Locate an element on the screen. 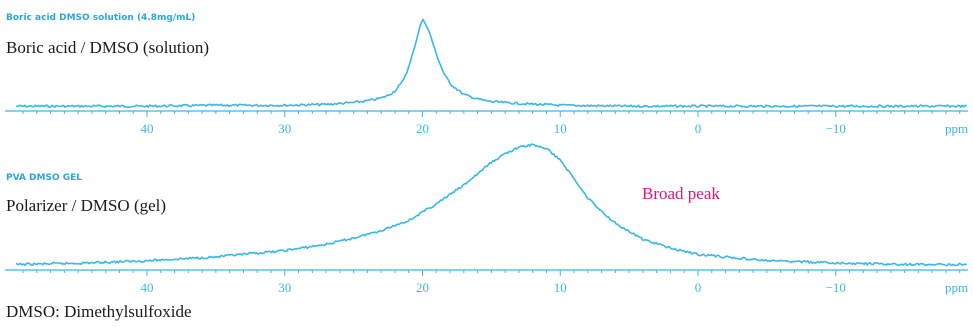  panel-2-label: Polarizer / DMSO (gel) is located at coordinates (86, 205).